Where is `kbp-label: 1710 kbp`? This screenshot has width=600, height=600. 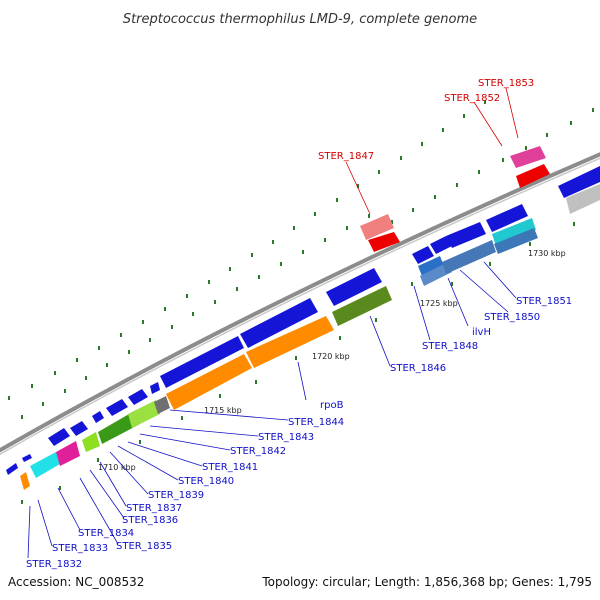
kbp-label: 1710 kbp is located at coordinates (117, 467).